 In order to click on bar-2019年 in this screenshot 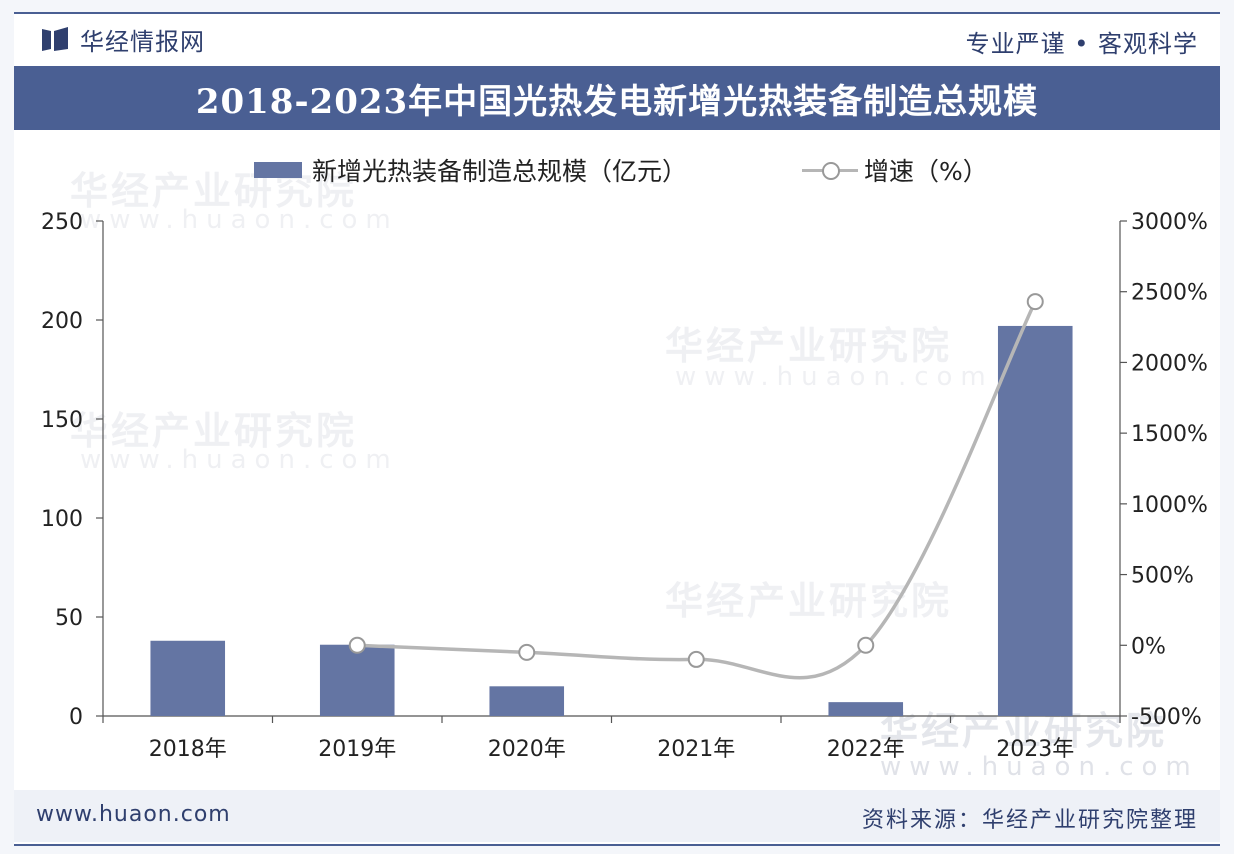, I will do `click(357, 680)`.